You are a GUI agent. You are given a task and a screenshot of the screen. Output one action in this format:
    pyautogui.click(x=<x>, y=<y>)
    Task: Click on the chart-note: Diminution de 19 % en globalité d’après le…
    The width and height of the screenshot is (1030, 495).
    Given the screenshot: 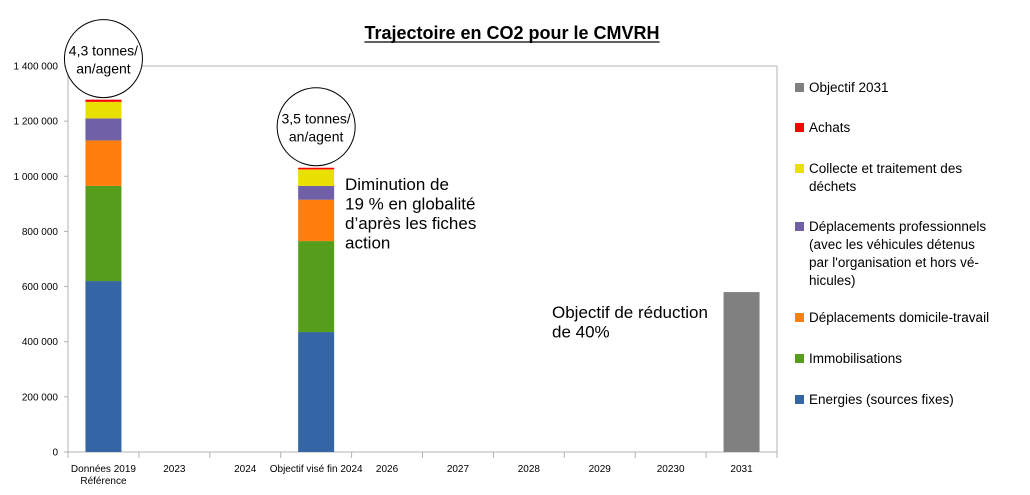 What is the action you would take?
    pyautogui.click(x=410, y=214)
    